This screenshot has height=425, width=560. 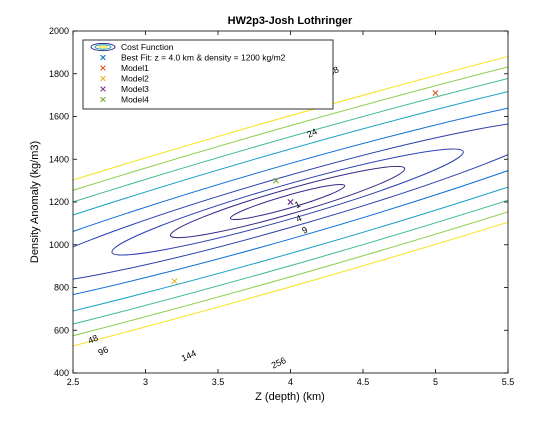 What do you see at coordinates (276, 180) in the screenshot?
I see `point-model4` at bounding box center [276, 180].